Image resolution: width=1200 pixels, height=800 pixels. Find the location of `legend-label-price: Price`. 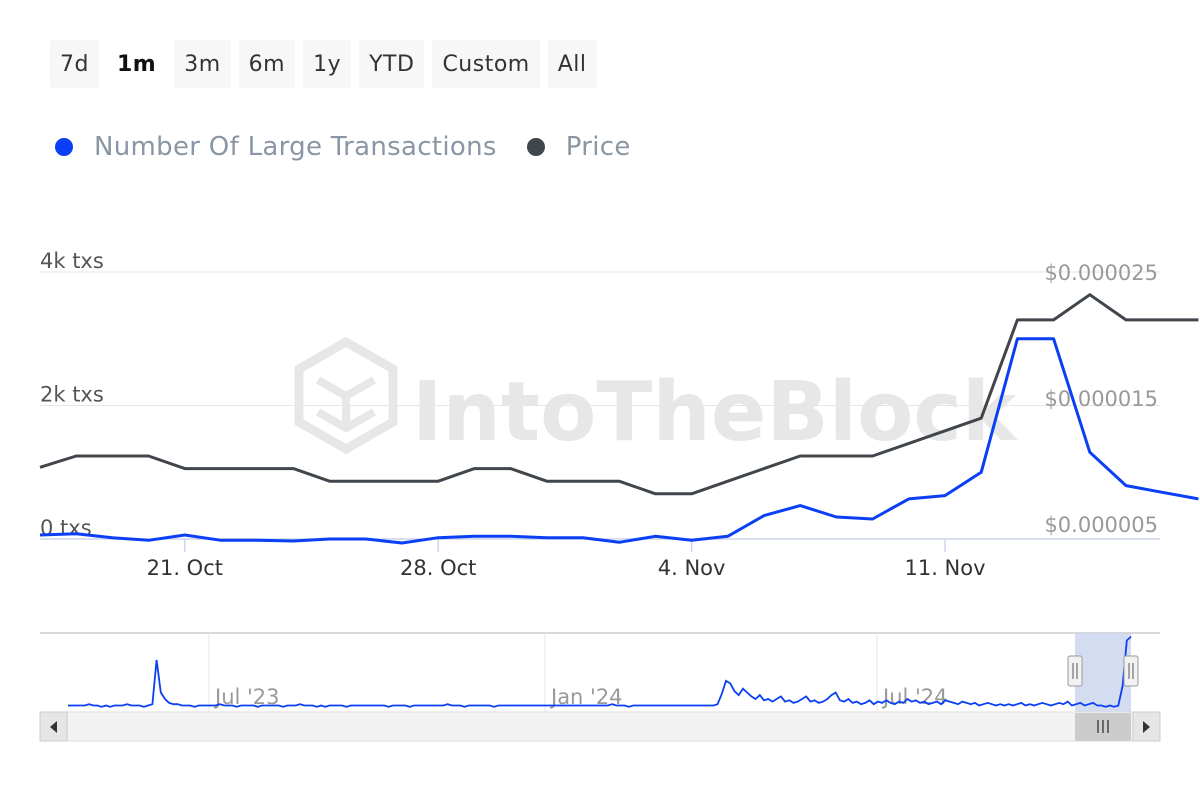

legend-label-price: Price is located at coordinates (598, 147).